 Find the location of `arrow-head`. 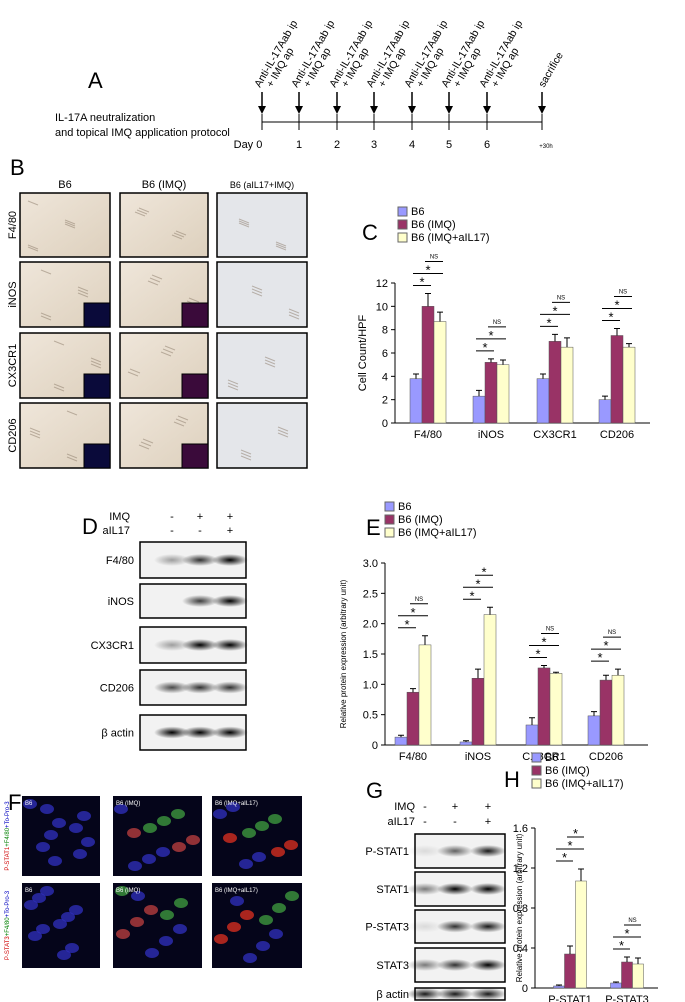

arrow-head is located at coordinates (449, 110).